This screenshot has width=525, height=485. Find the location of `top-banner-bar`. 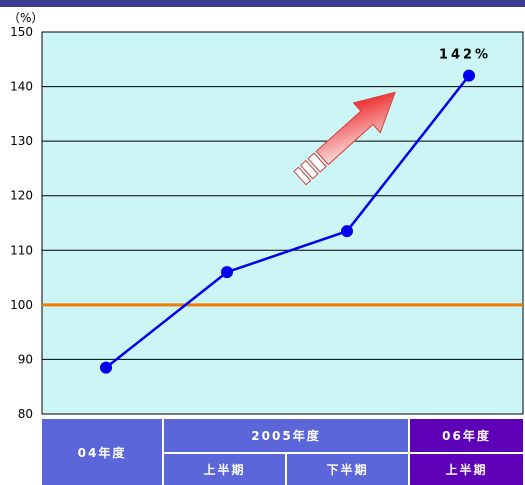

top-banner-bar is located at coordinates (262, 3).